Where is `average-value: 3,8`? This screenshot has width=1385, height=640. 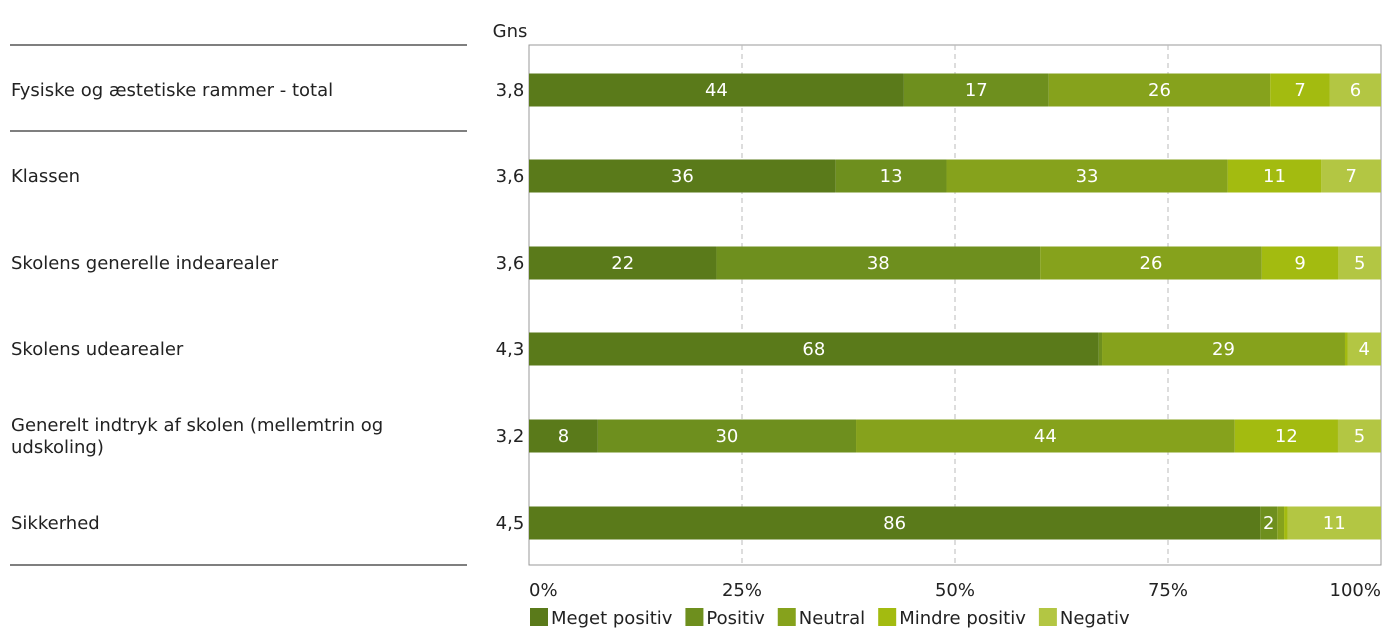
average-value: 3,8 is located at coordinates (510, 90).